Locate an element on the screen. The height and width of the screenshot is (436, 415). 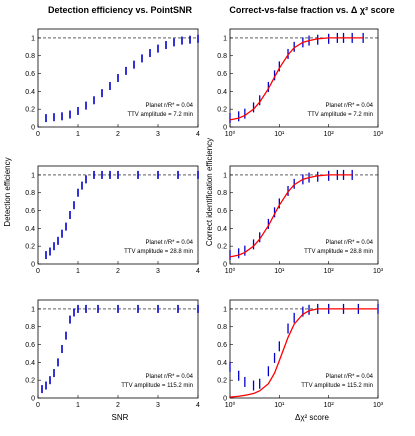
title-right: Correct-vs-false fraction vs. Δ χ² score is located at coordinates (311, 10).